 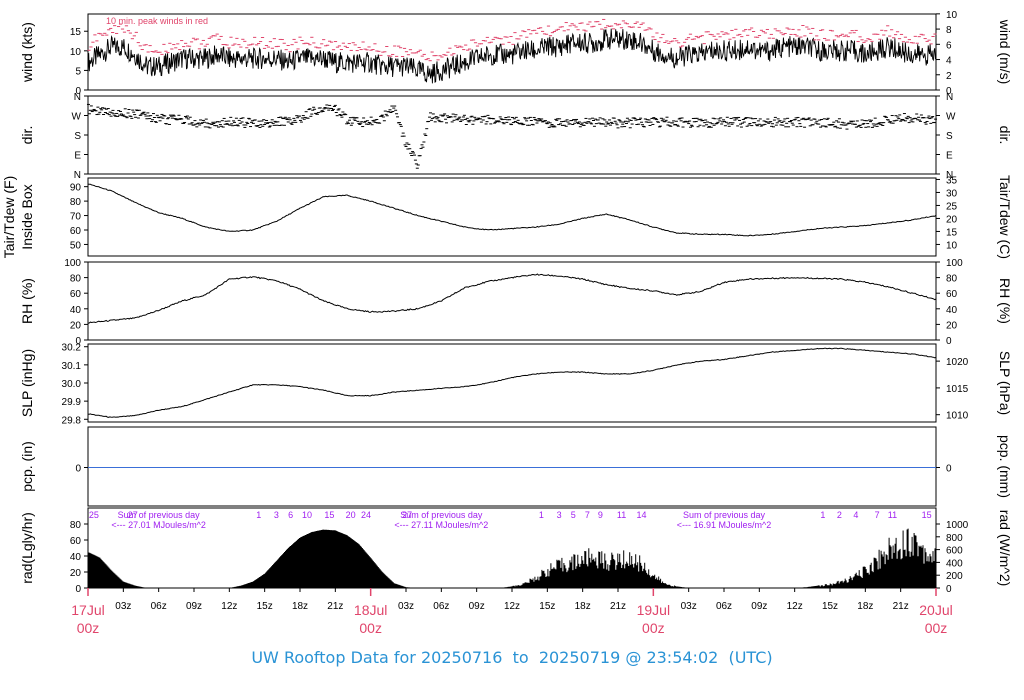 I want to click on y-tick-label-left: 70, so click(x=76, y=217).